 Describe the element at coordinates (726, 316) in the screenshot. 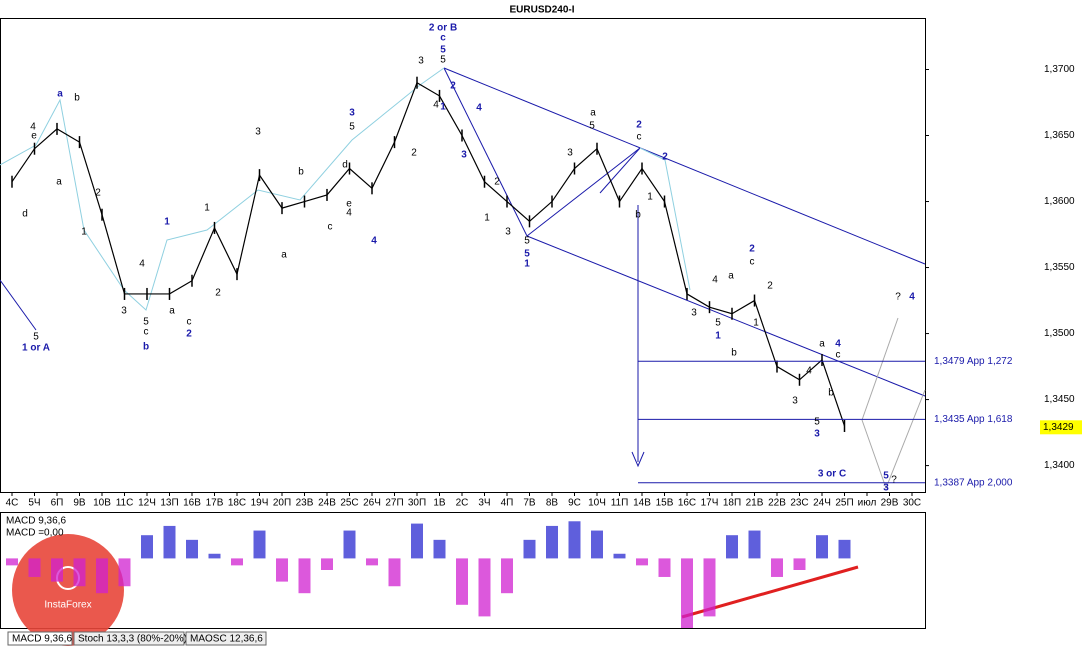

I see `channel-line` at that location.